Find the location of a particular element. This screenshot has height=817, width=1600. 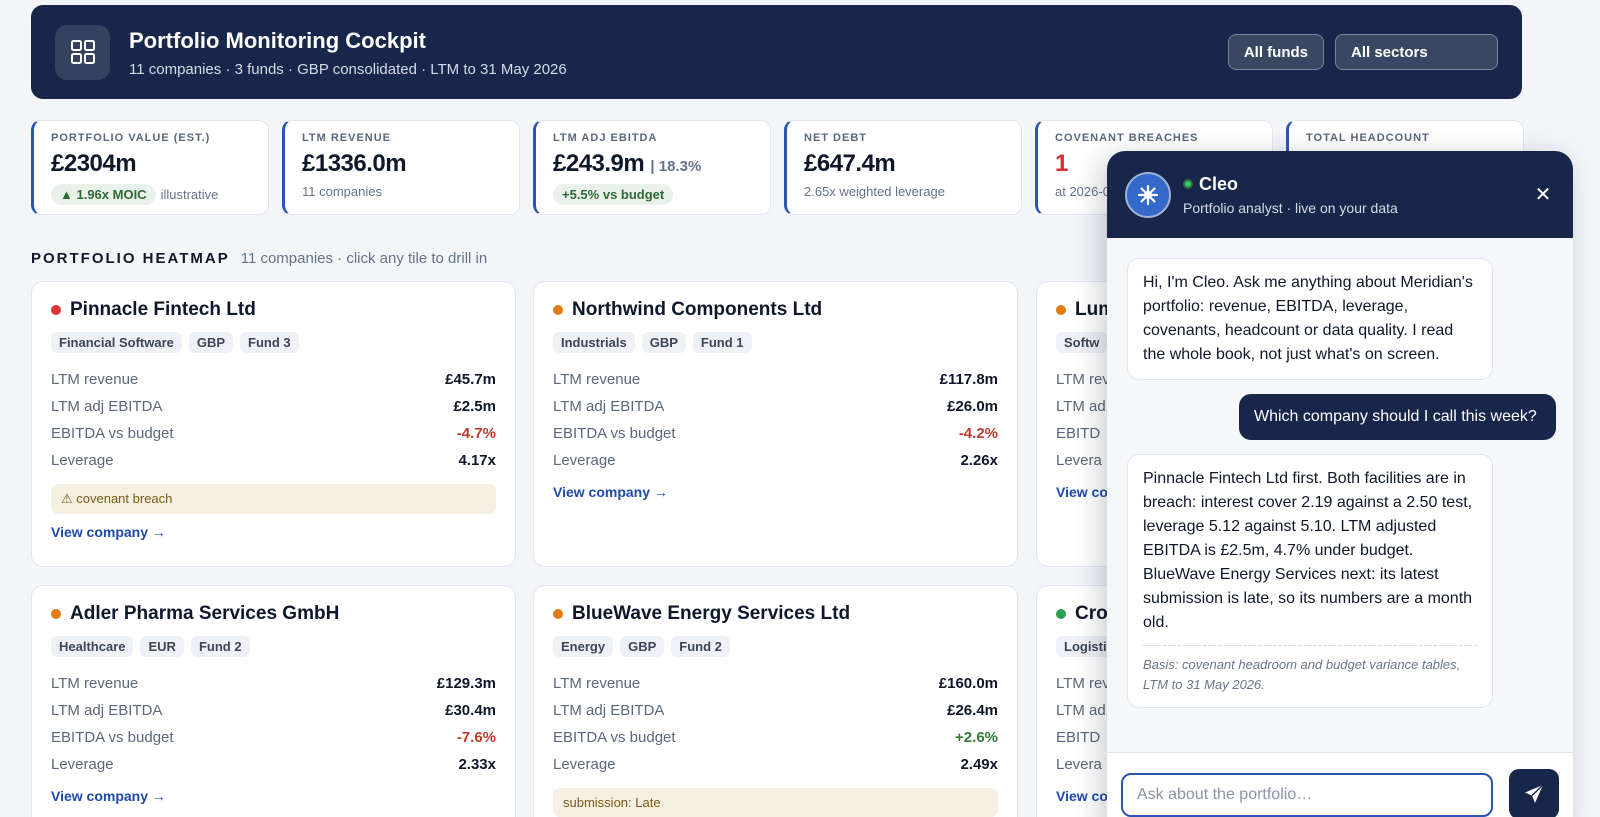

company-name: BlueWave Energy Services Ltd is located at coordinates (711, 613).